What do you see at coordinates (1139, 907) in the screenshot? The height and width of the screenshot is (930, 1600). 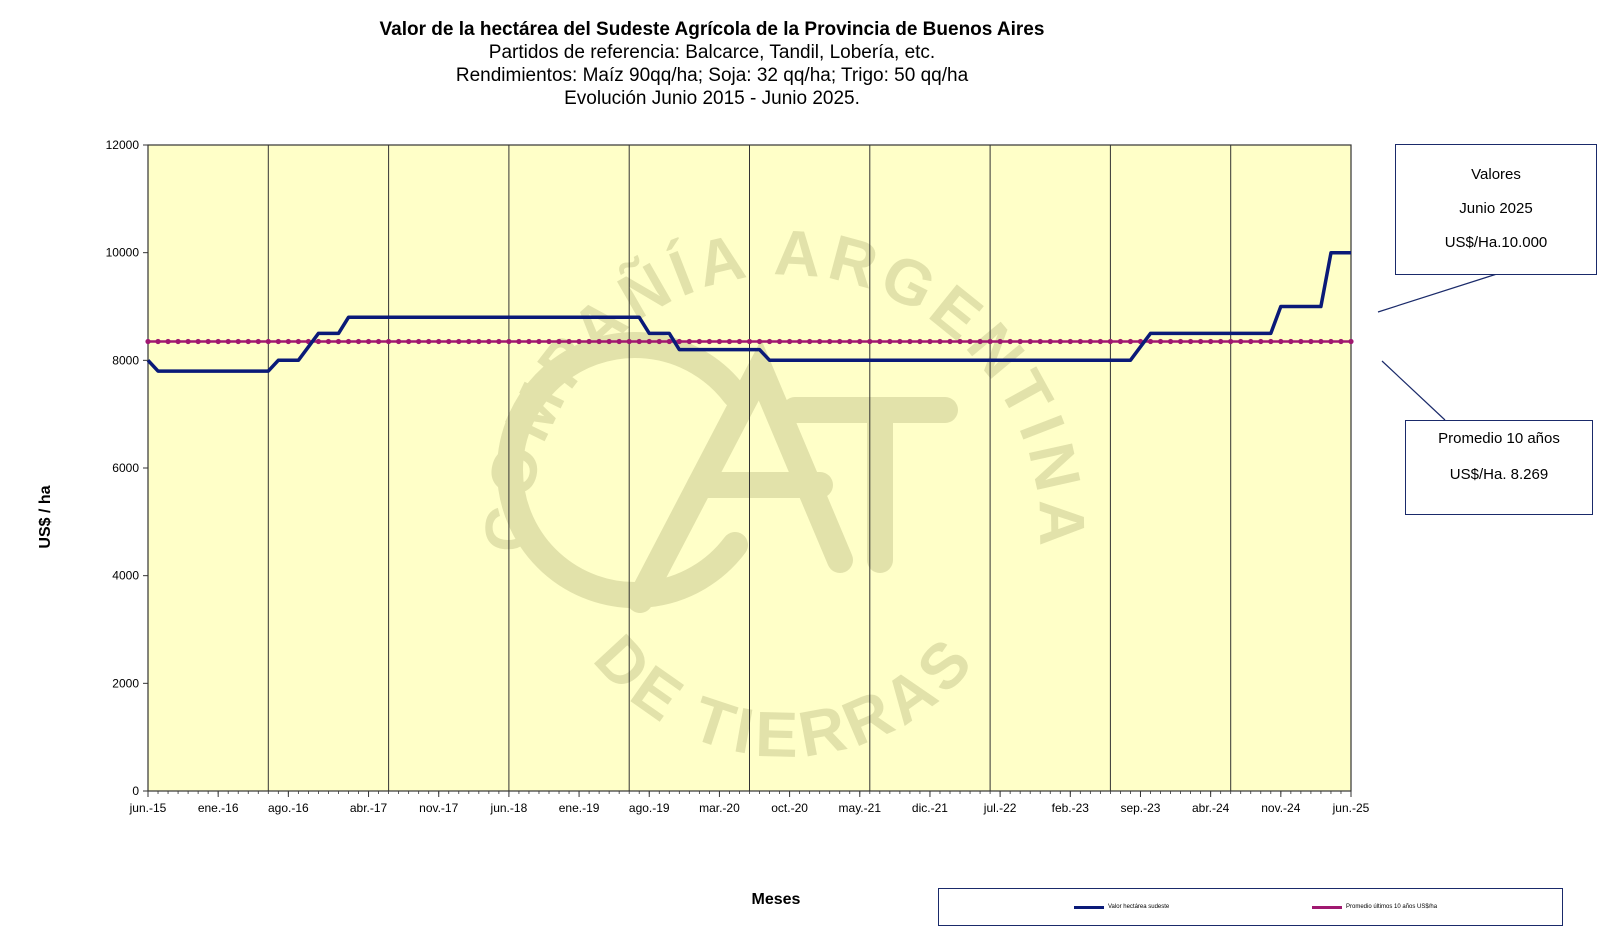 I see `legend-label: Valor hectárea sudeste` at bounding box center [1139, 907].